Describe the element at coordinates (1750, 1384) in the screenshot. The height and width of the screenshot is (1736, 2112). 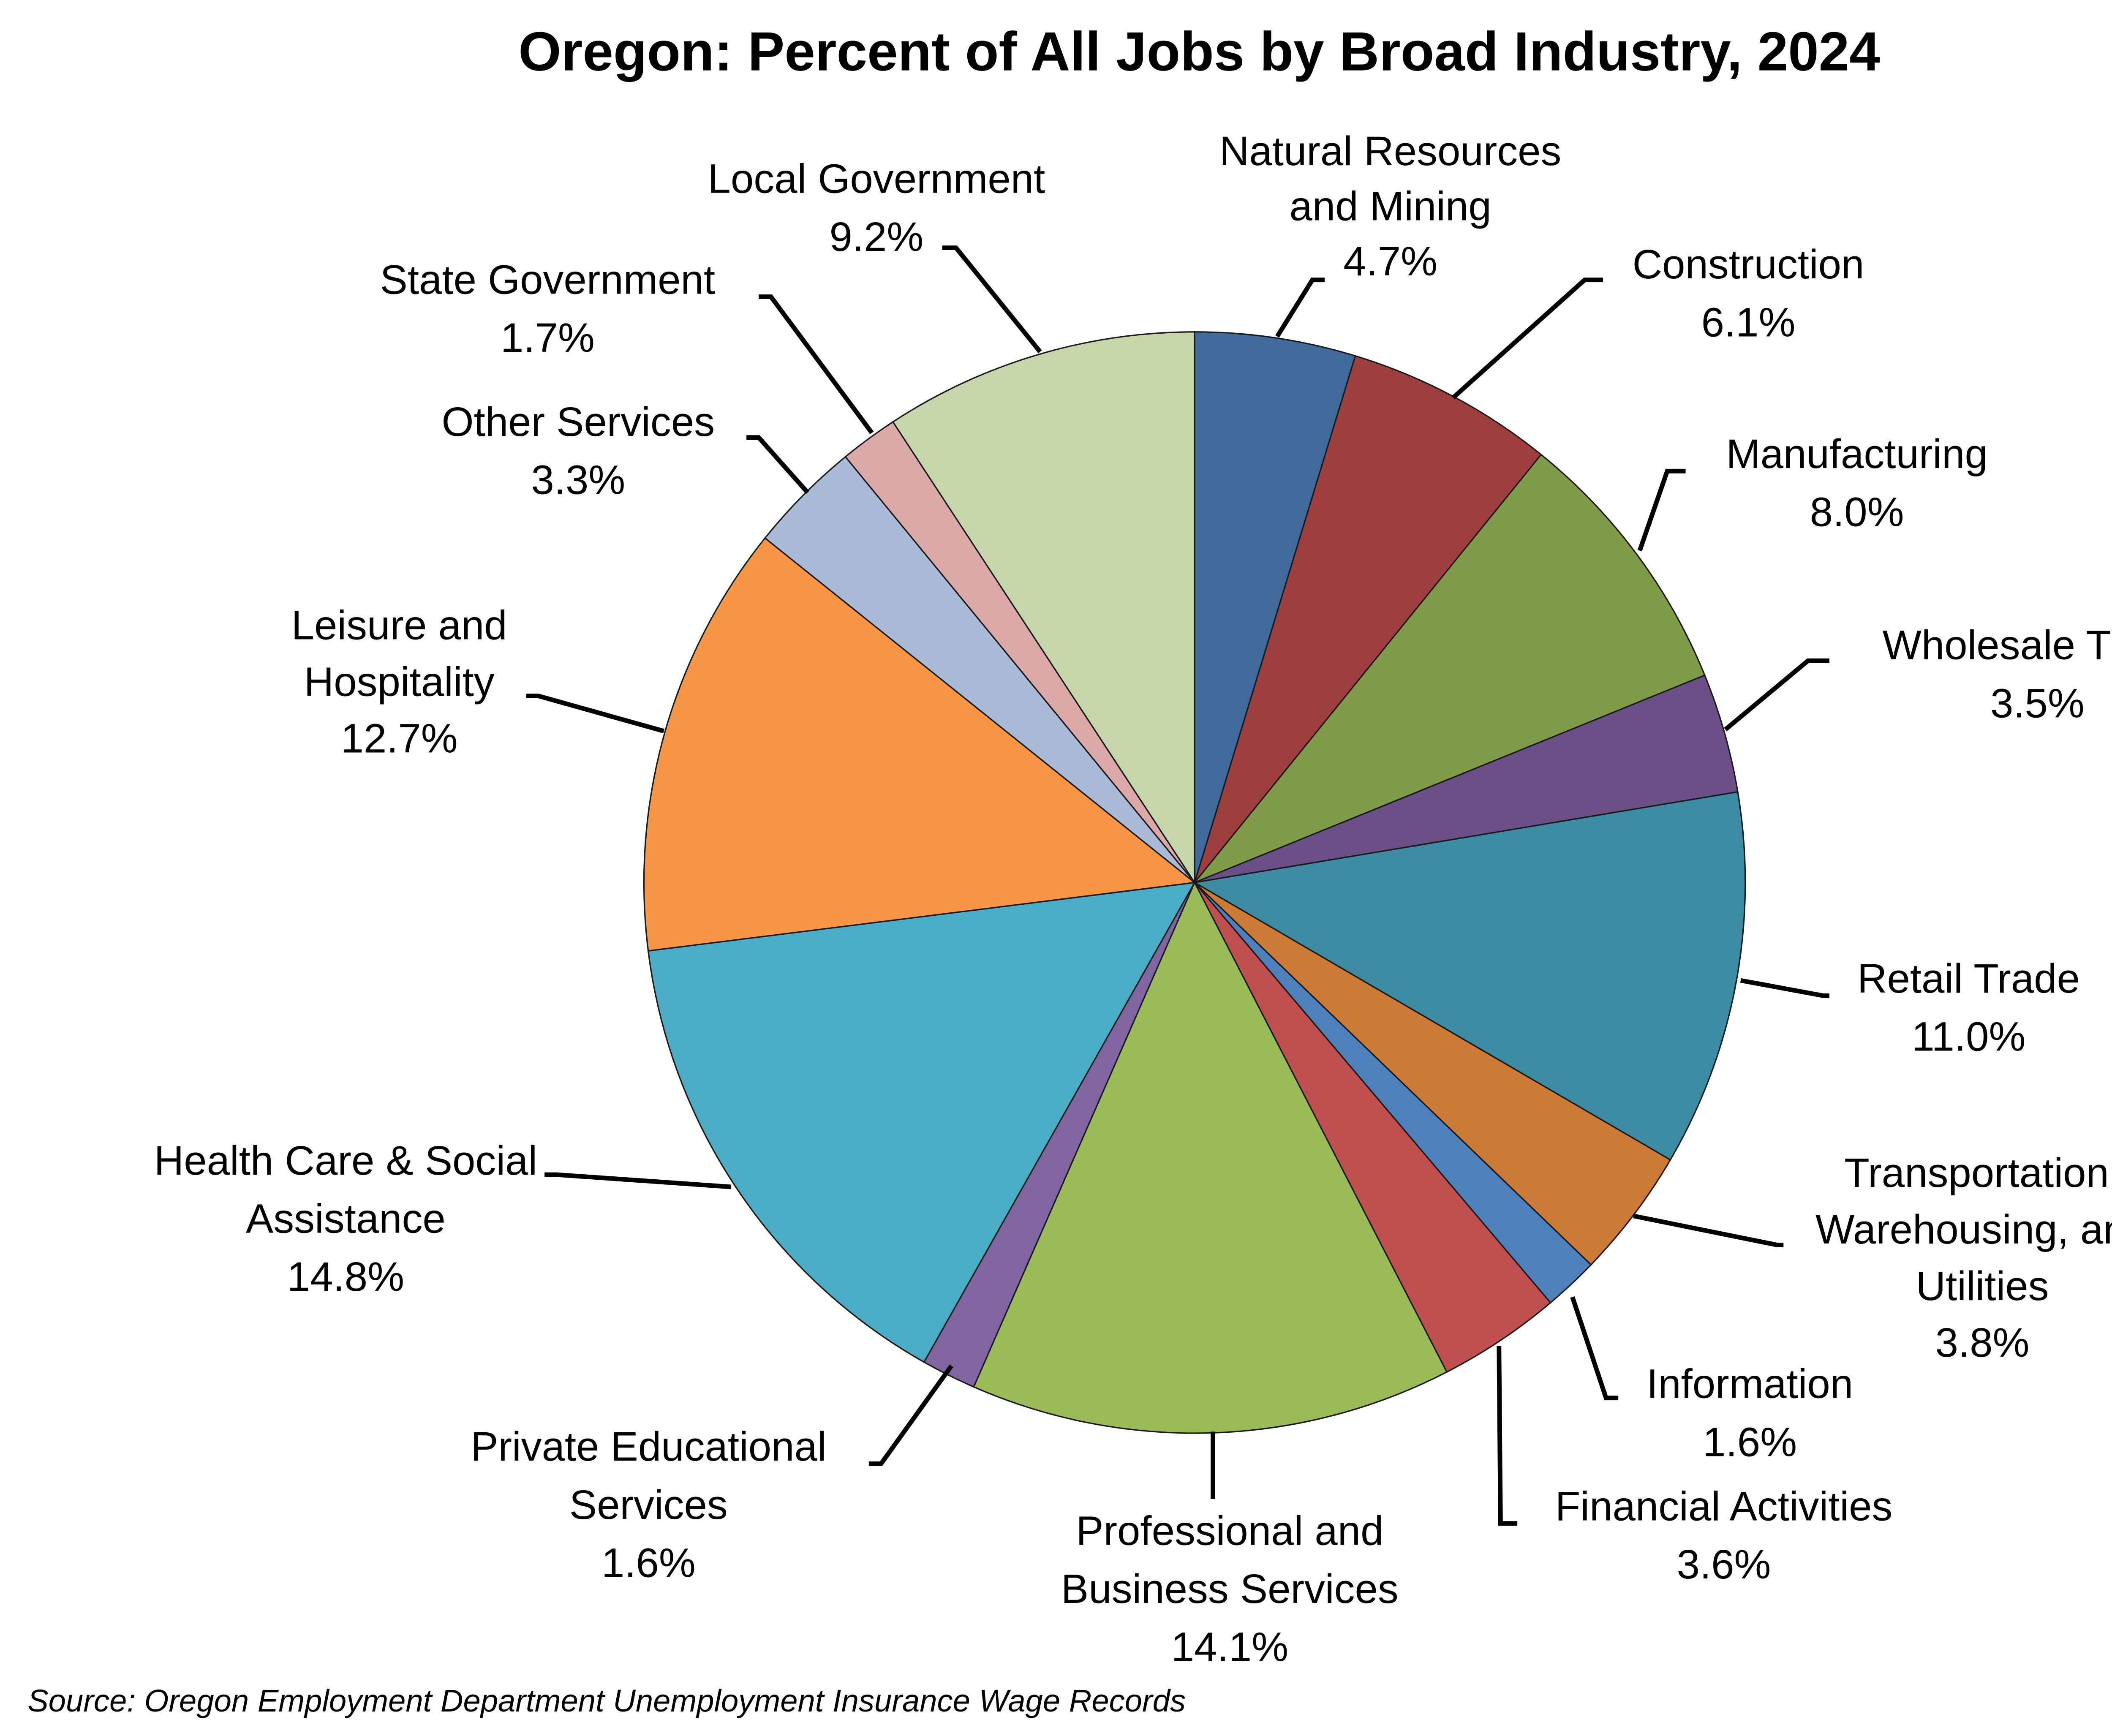
I see `slice-name-line: Information` at that location.